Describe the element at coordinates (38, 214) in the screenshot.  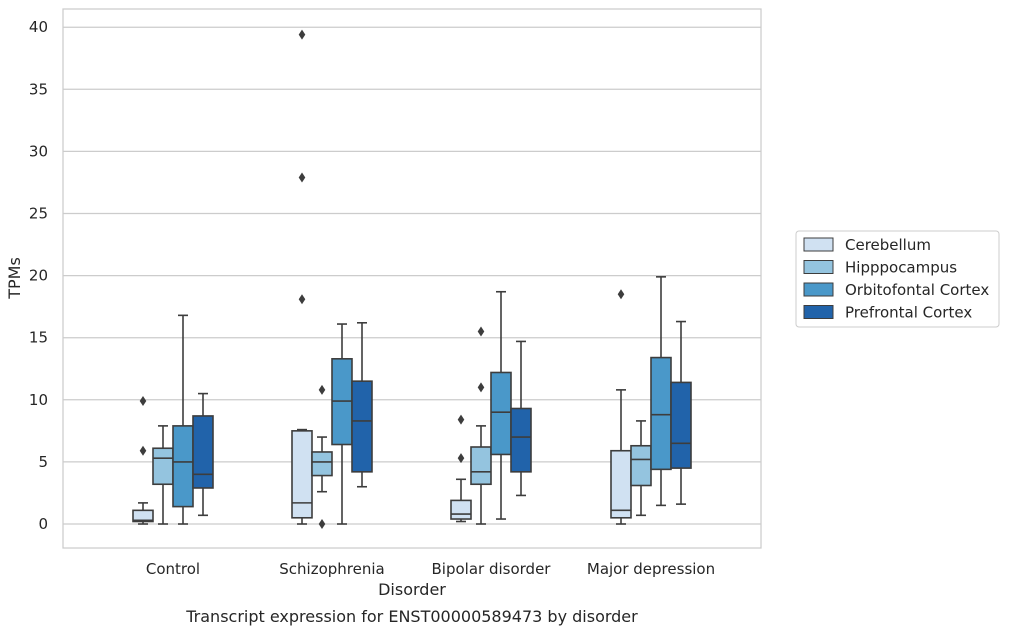
I see `y-tick-label: 25` at that location.